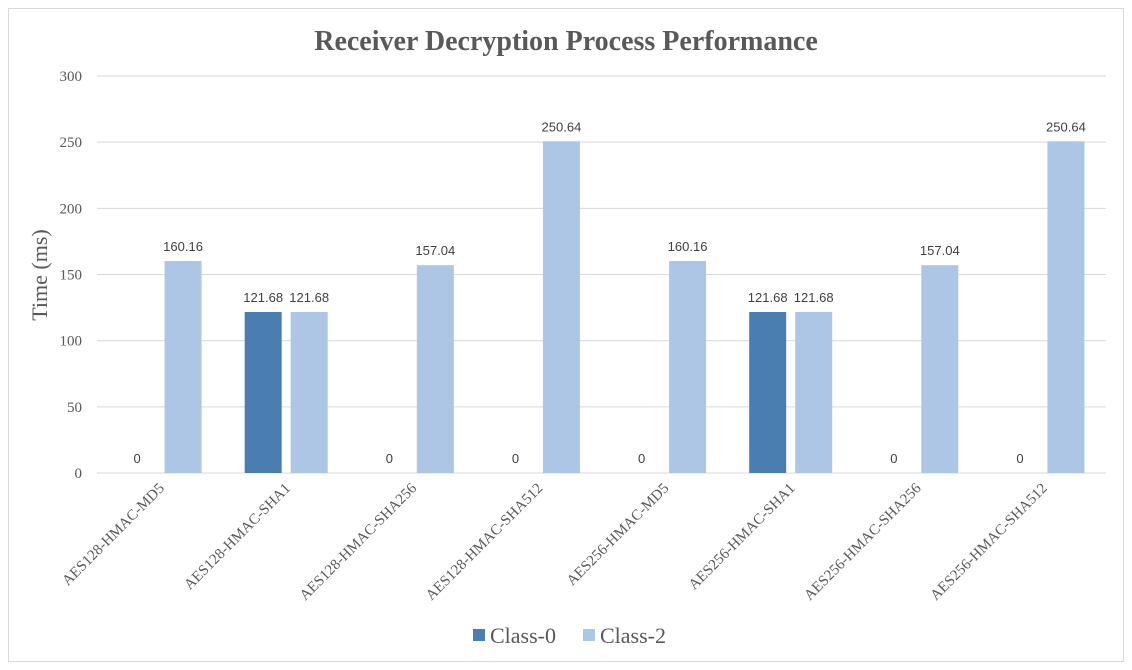 The width and height of the screenshot is (1132, 670). Describe the element at coordinates (633, 635) in the screenshot. I see `legend-label: Class-2` at that location.